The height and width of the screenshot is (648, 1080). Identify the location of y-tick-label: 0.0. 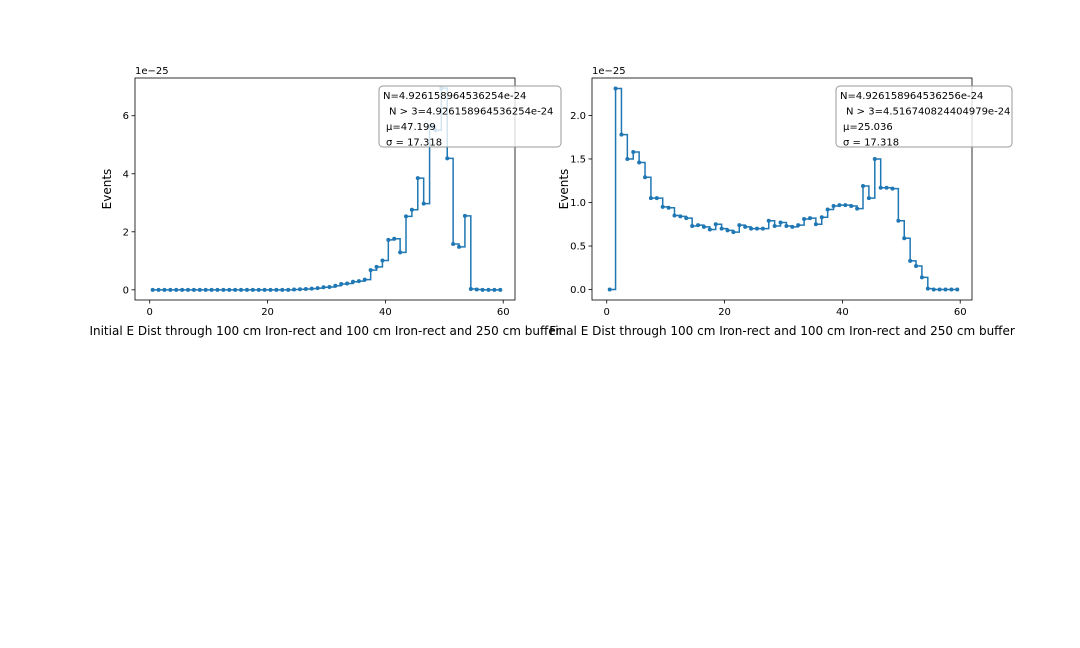
(578, 290).